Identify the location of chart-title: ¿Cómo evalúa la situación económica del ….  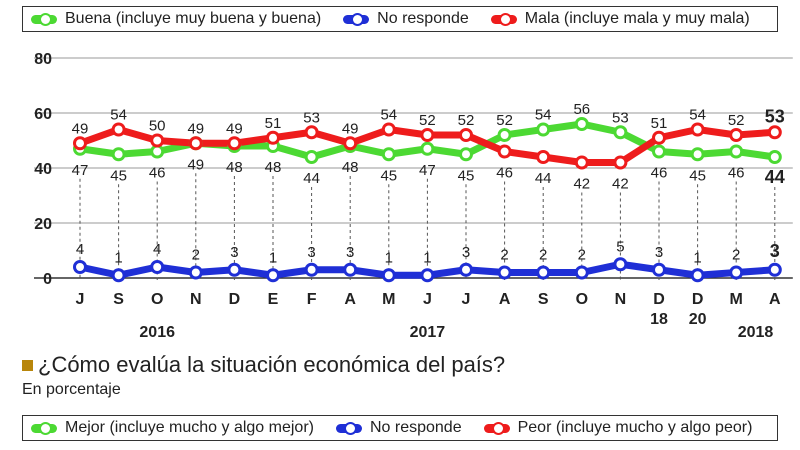
(263, 365).